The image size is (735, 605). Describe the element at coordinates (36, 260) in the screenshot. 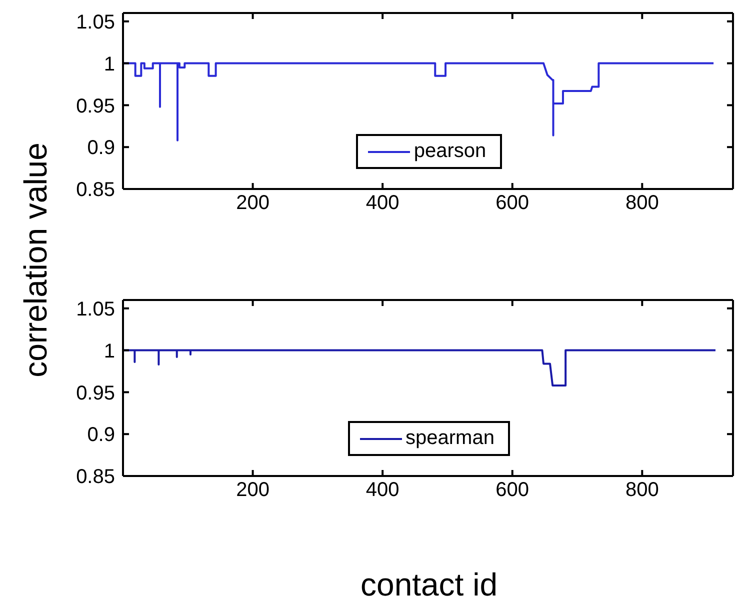

I see `y-axis-title: correlation value` at that location.